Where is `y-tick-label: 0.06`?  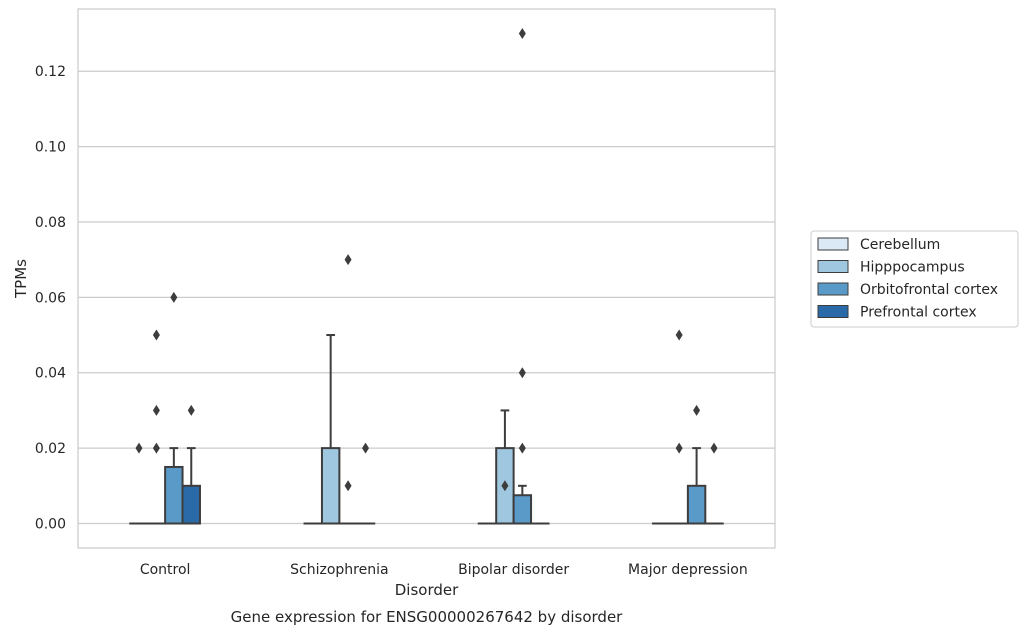 y-tick-label: 0.06 is located at coordinates (50, 298).